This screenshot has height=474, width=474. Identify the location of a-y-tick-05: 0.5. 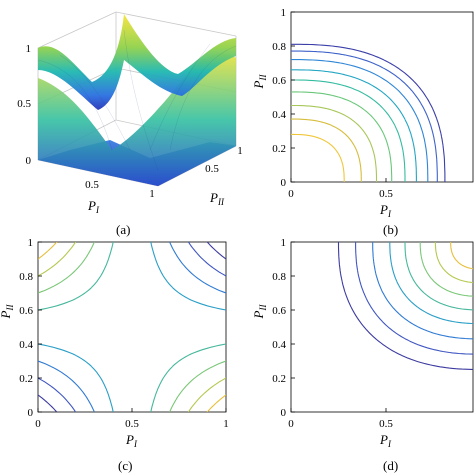
(212, 169).